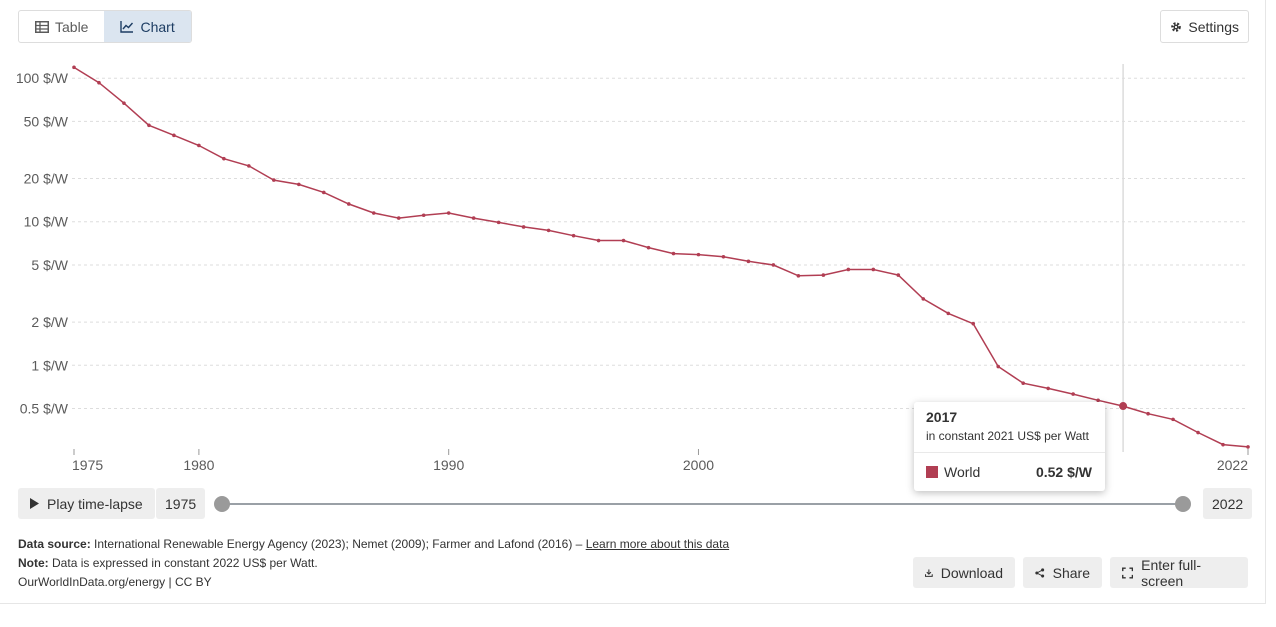 The height and width of the screenshot is (627, 1276). Describe the element at coordinates (54, 544) in the screenshot. I see `source-label: Data source:` at that location.